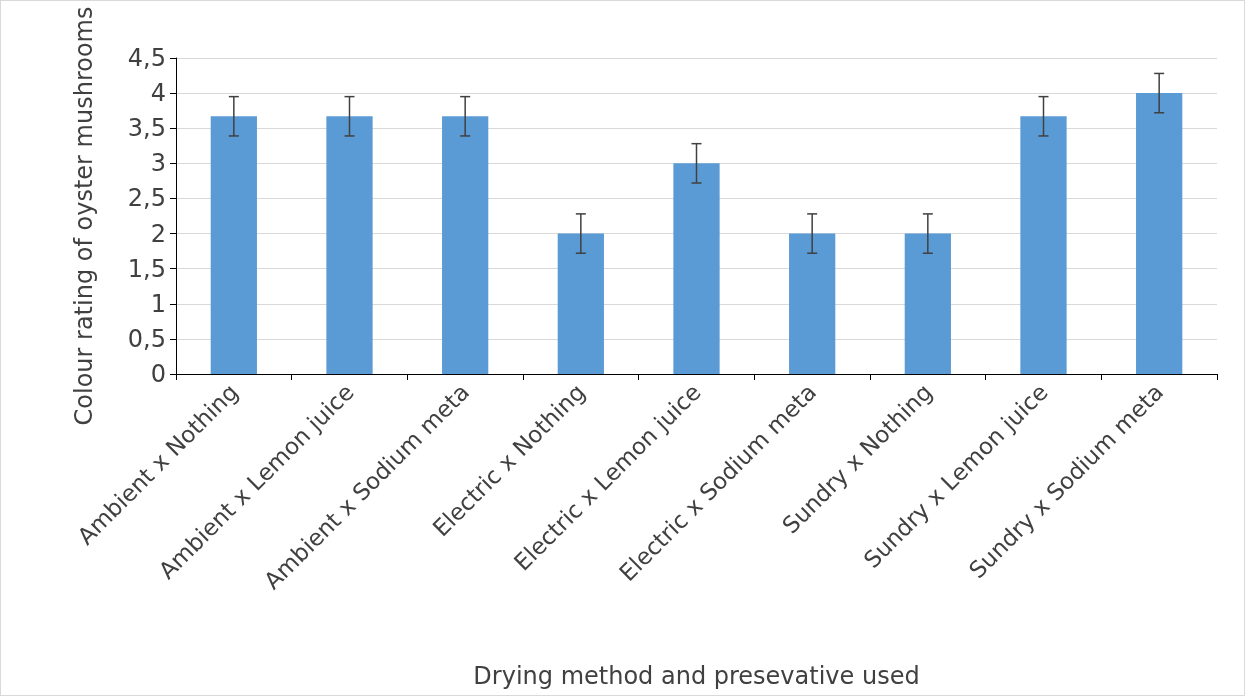  What do you see at coordinates (696, 676) in the screenshot?
I see `x-axis-title: Drying method and presevative used` at bounding box center [696, 676].